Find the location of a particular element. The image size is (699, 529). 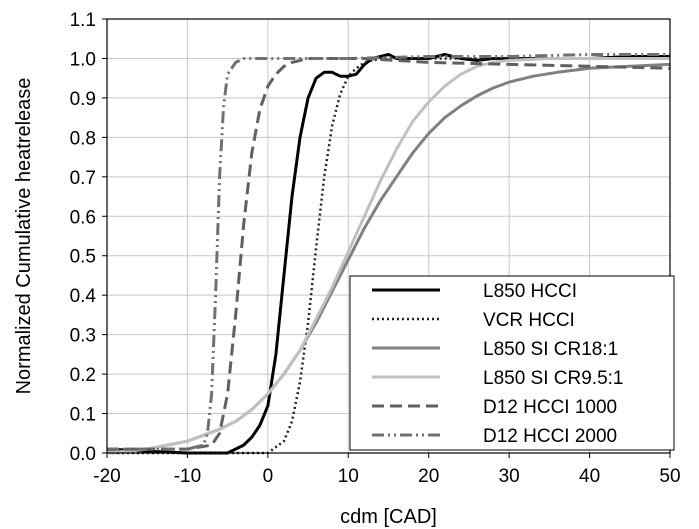

y-tick-label: 0.9 is located at coordinates (83, 99).